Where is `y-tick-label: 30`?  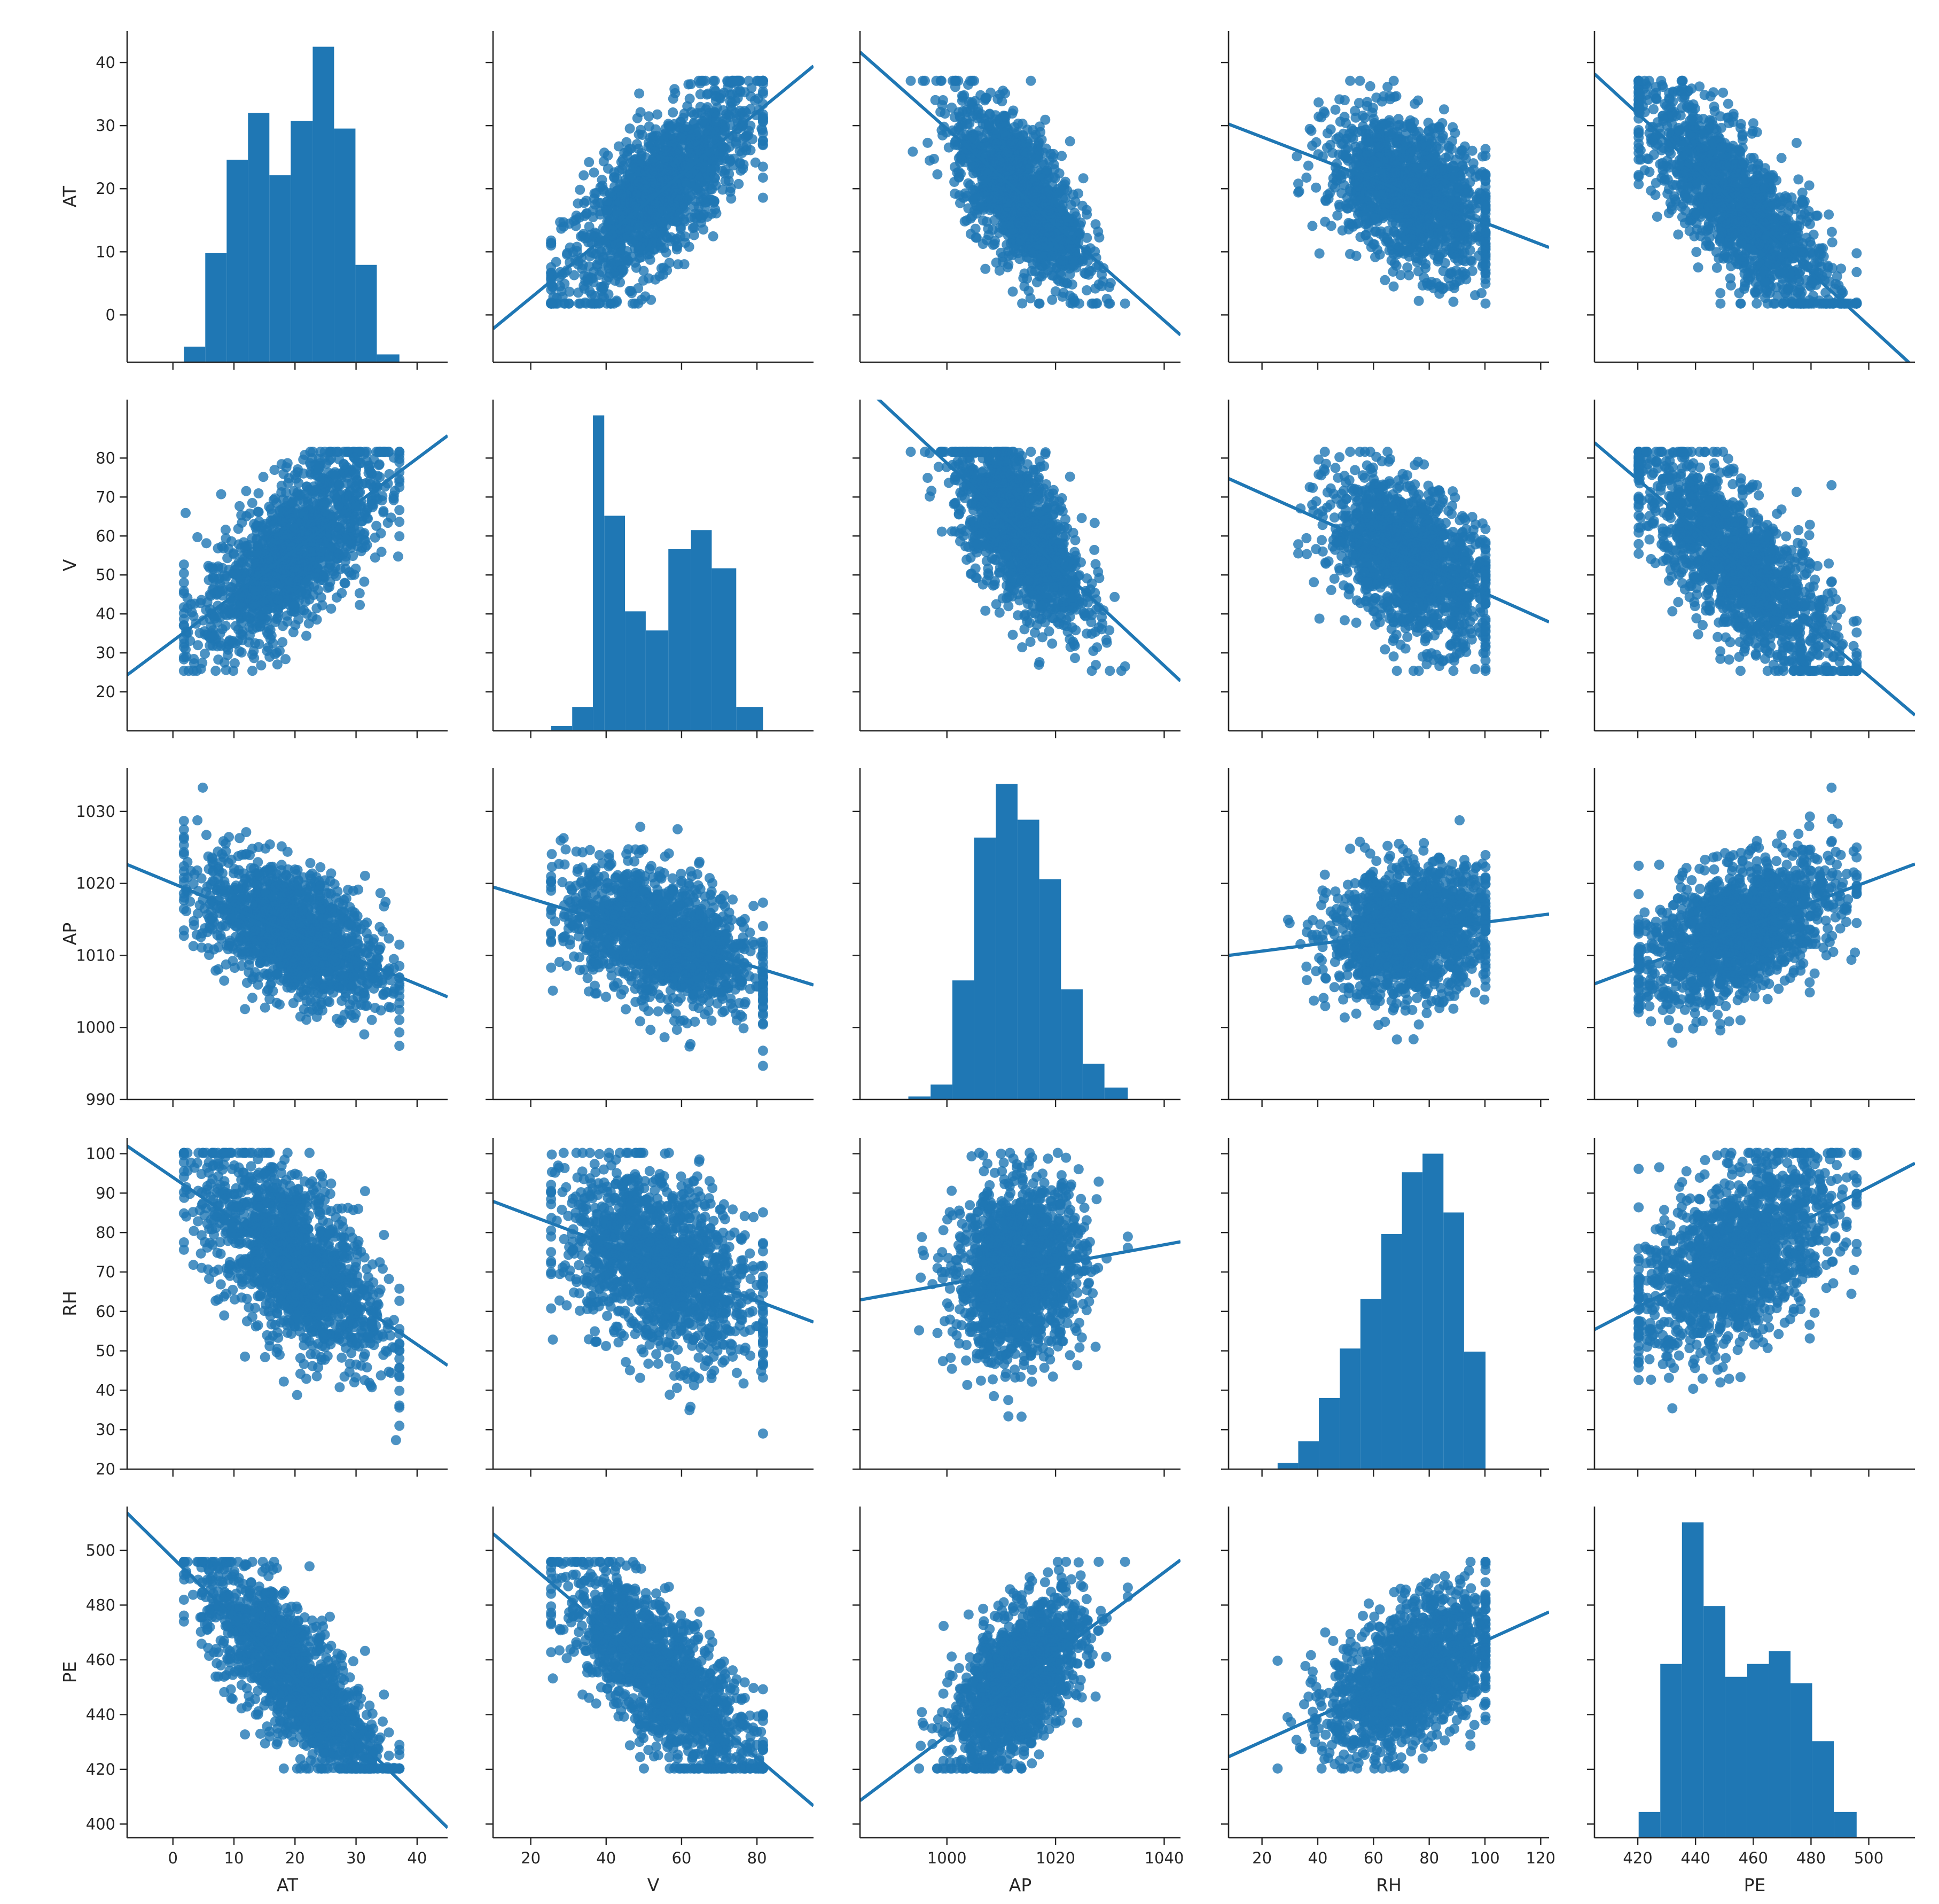
y-tick-label: 30 is located at coordinates (105, 126).